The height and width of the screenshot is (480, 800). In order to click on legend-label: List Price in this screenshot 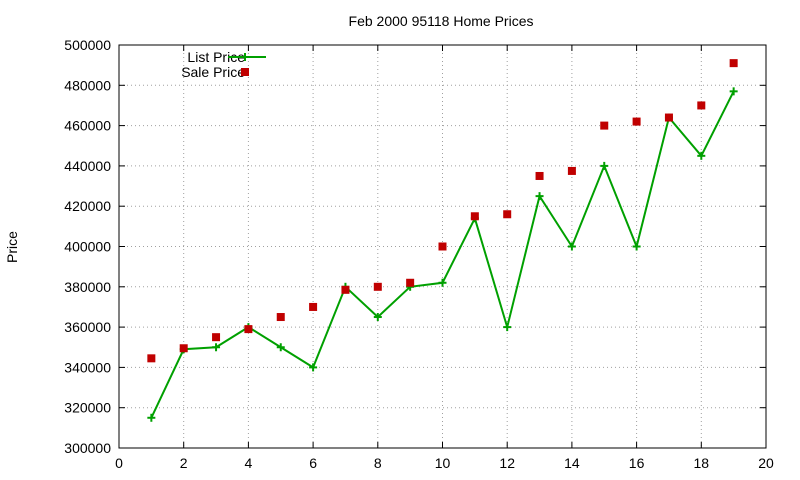, I will do `click(216, 57)`.